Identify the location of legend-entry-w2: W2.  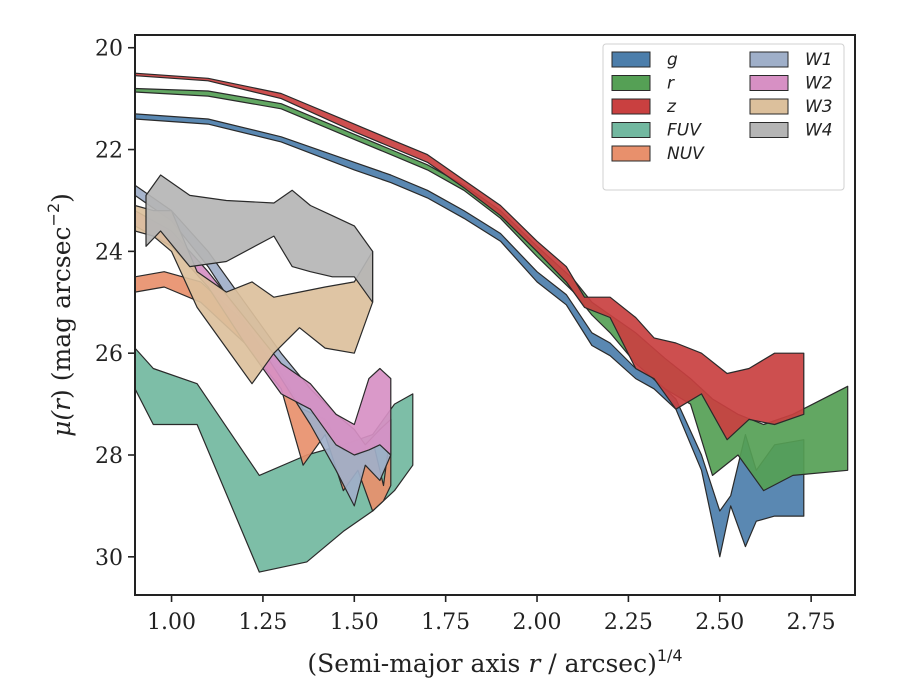
(791, 84).